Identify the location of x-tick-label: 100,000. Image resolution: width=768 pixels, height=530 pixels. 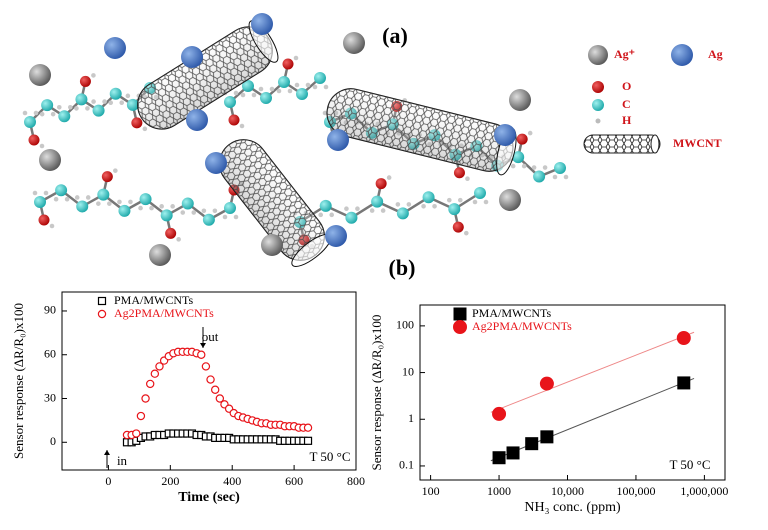
(635, 491).